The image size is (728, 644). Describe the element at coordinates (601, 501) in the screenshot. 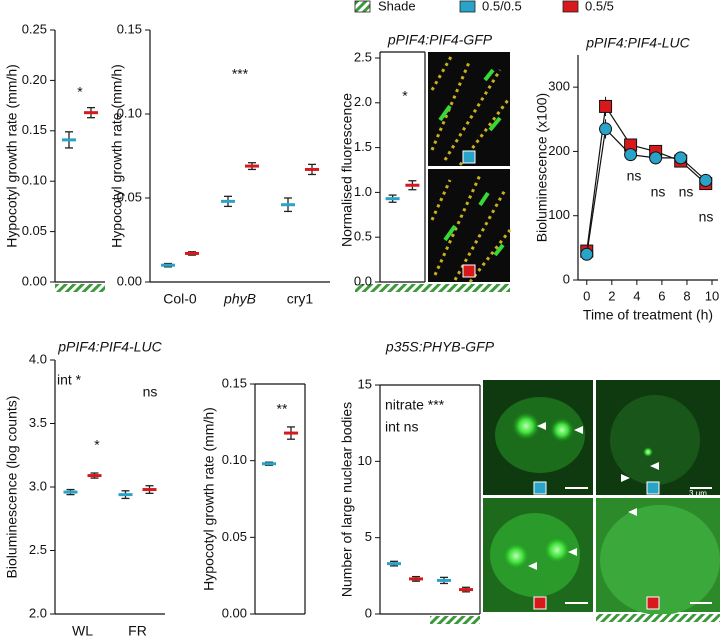

I see `micrograph-g: 3 µm` at that location.